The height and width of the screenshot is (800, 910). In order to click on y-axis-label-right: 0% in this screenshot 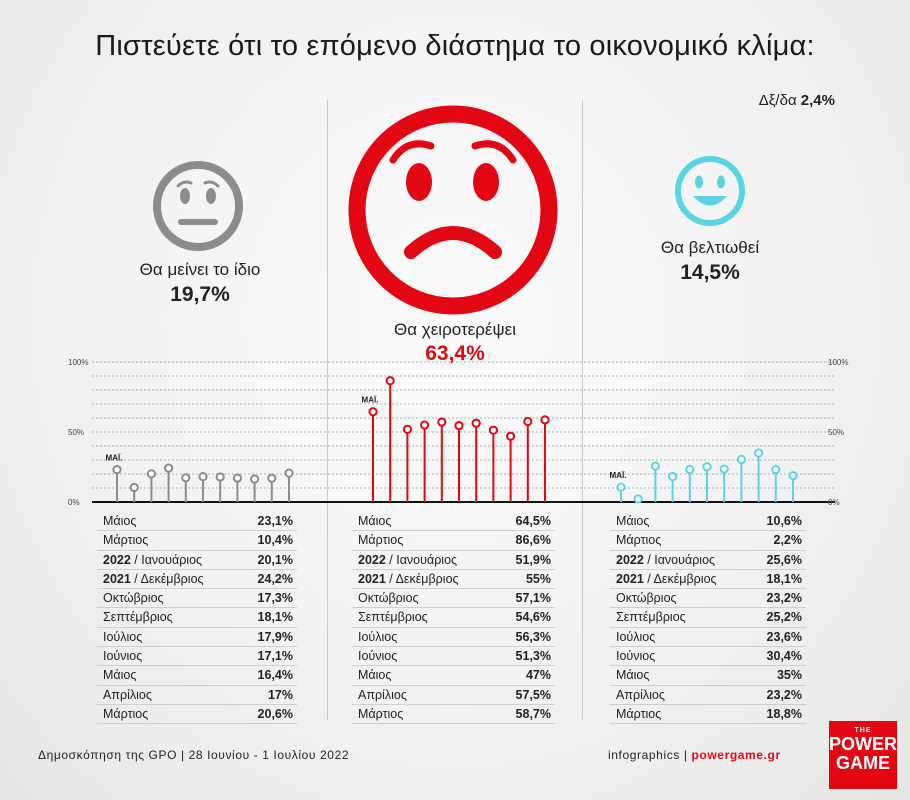, I will do `click(834, 502)`.